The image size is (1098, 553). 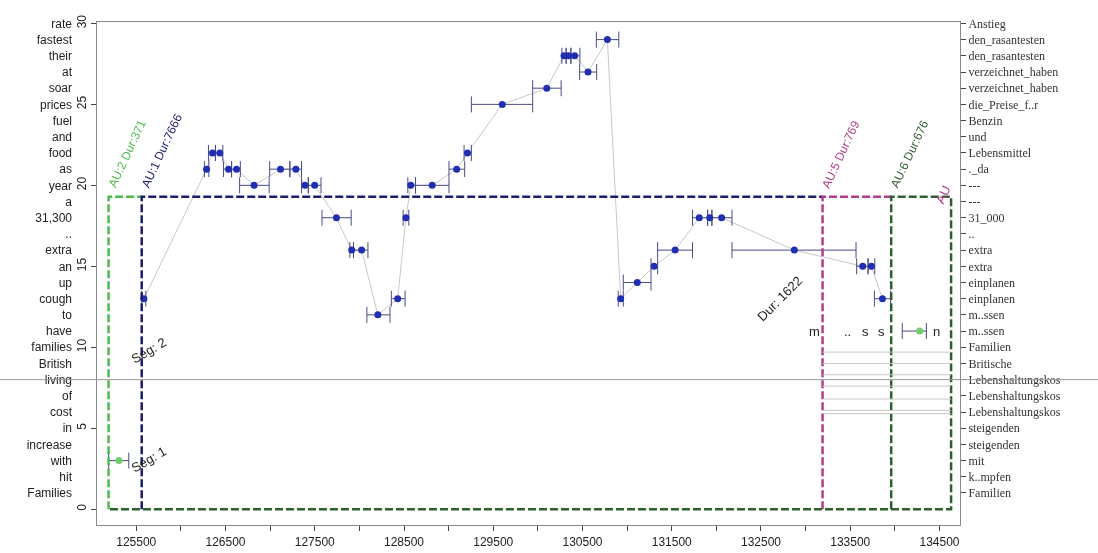 I want to click on y-tick-label: 20, so click(x=82, y=183).